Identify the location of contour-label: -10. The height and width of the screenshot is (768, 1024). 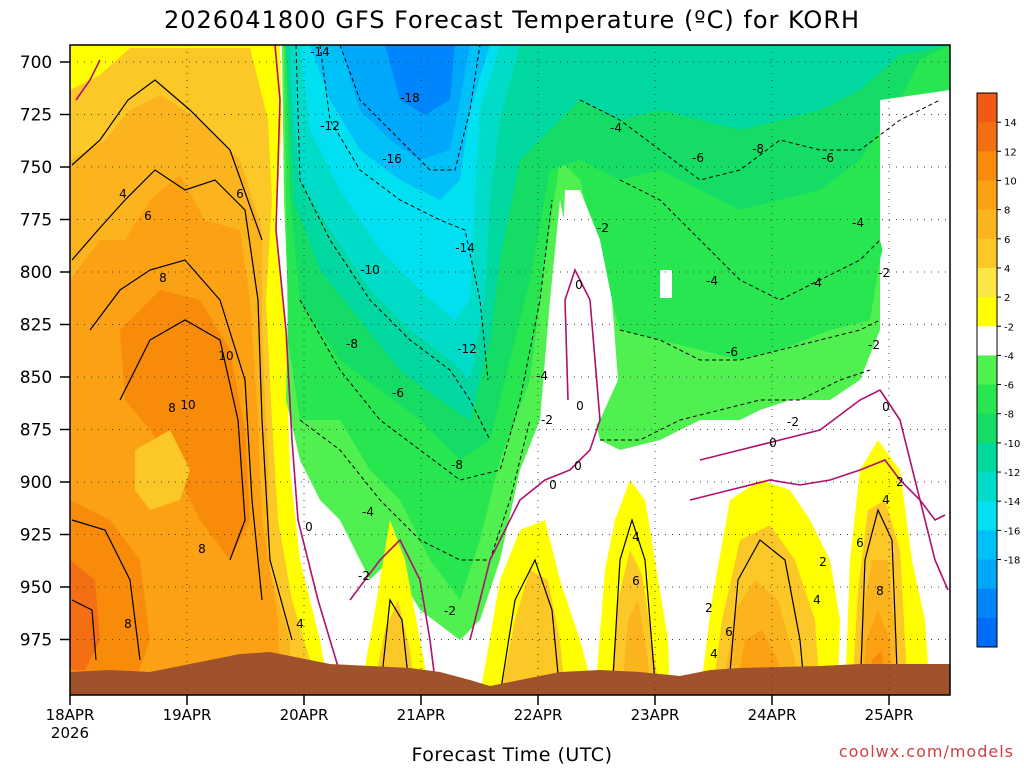
(370, 270).